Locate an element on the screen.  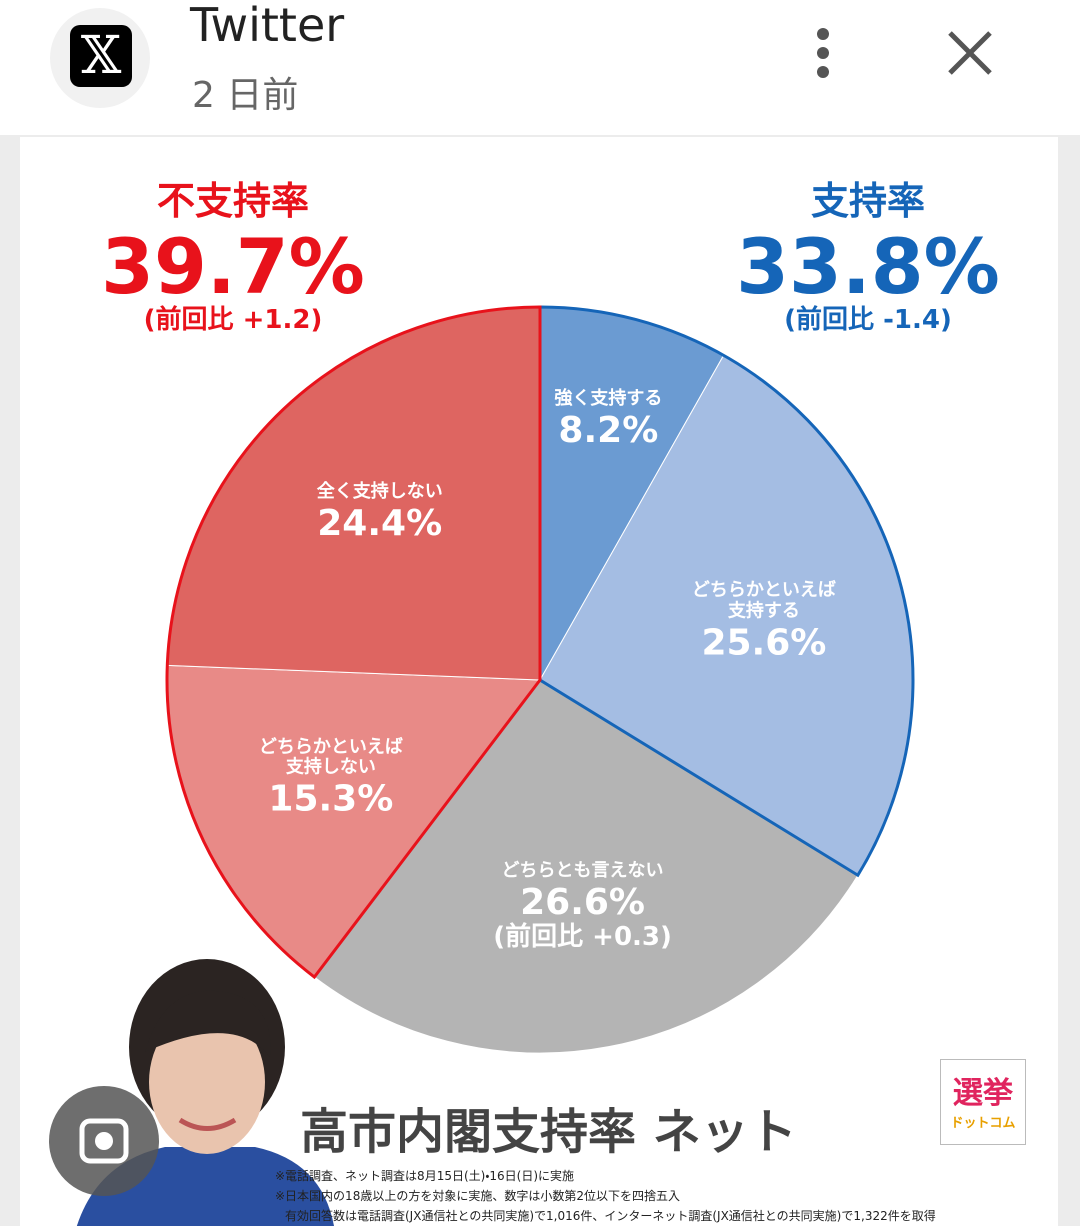
avatar: 𝕏 is located at coordinates (100, 58).